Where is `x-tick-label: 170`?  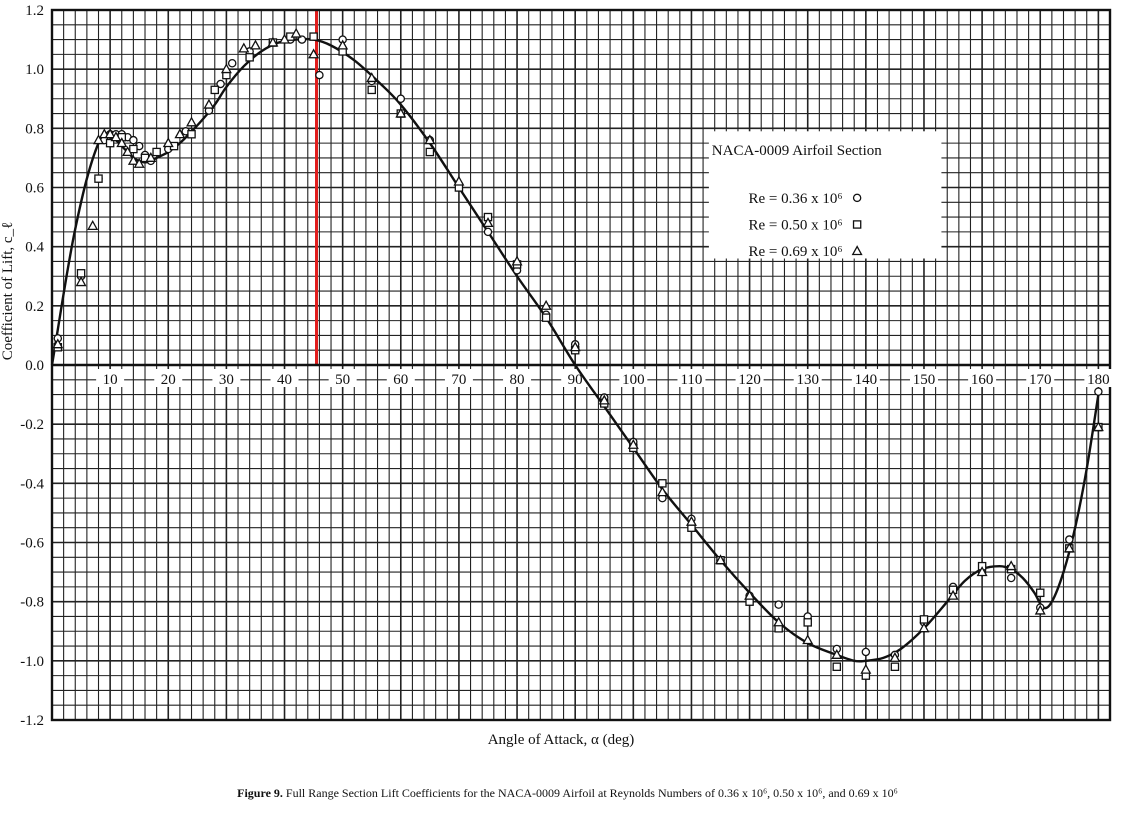 x-tick-label: 170 is located at coordinates (1040, 380).